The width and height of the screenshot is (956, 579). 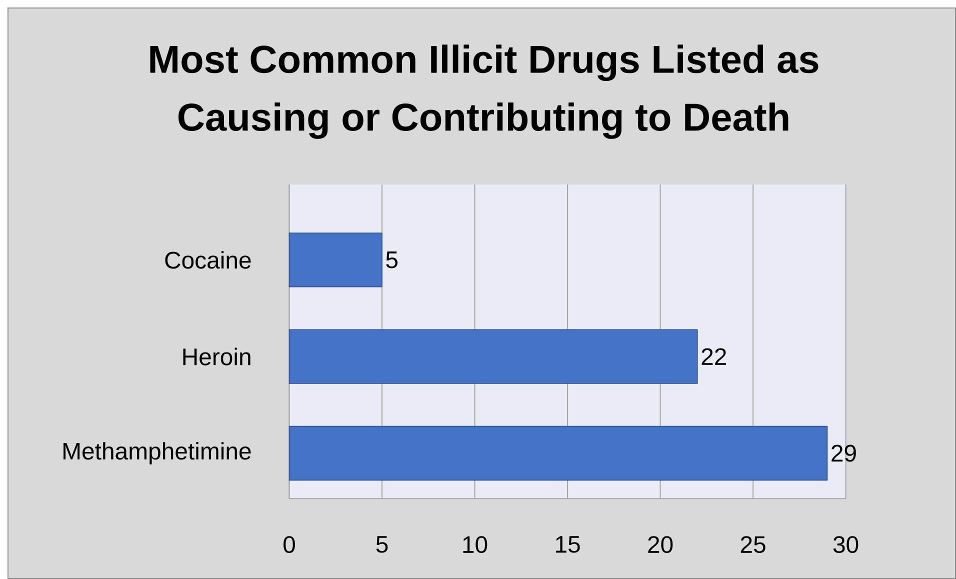 What do you see at coordinates (714, 356) in the screenshot?
I see `data-label: 22` at bounding box center [714, 356].